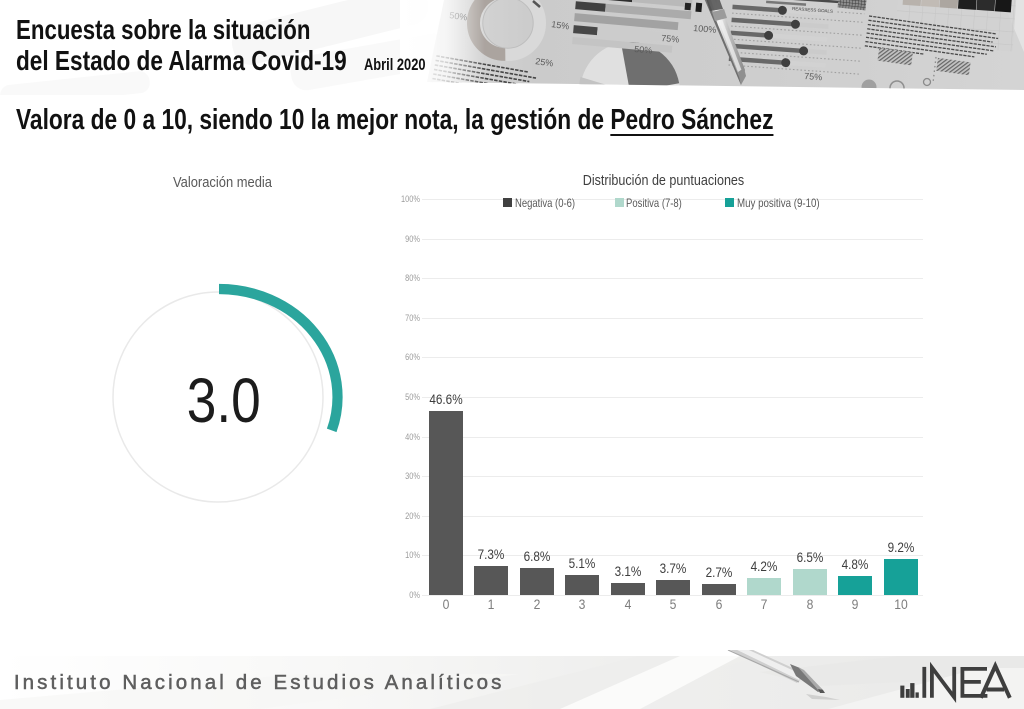  I want to click on svg-text: 50%, so click(643, 50).